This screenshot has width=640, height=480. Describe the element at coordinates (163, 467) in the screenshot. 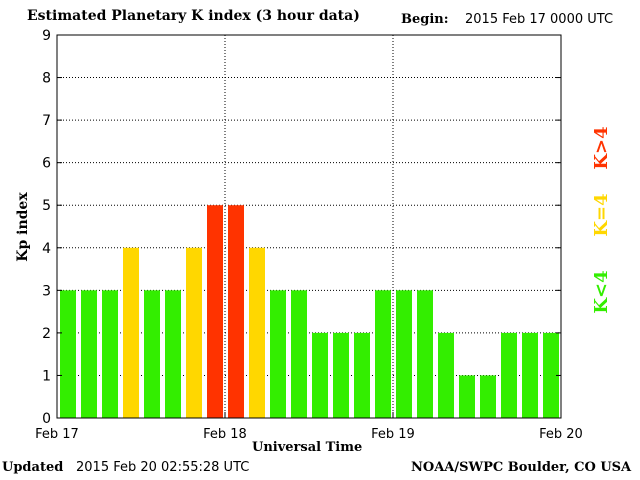

I see `updated-value: 2015 Feb 20 02:55:28 UTC` at that location.